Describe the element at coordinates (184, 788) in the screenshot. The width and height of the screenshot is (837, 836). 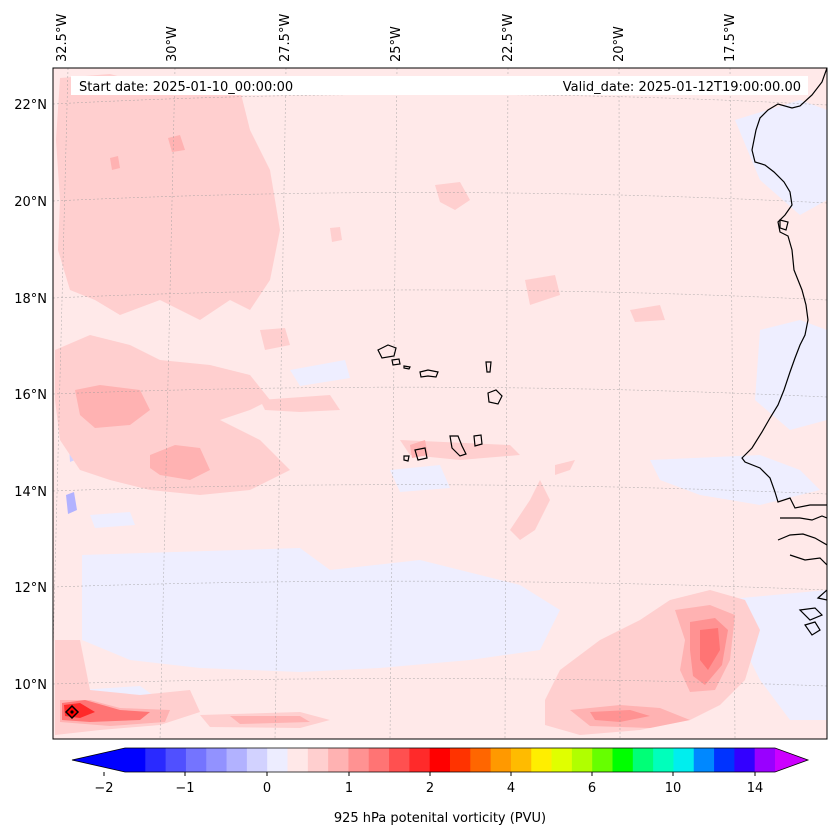
I see `colorbar-tick-label: −1` at that location.